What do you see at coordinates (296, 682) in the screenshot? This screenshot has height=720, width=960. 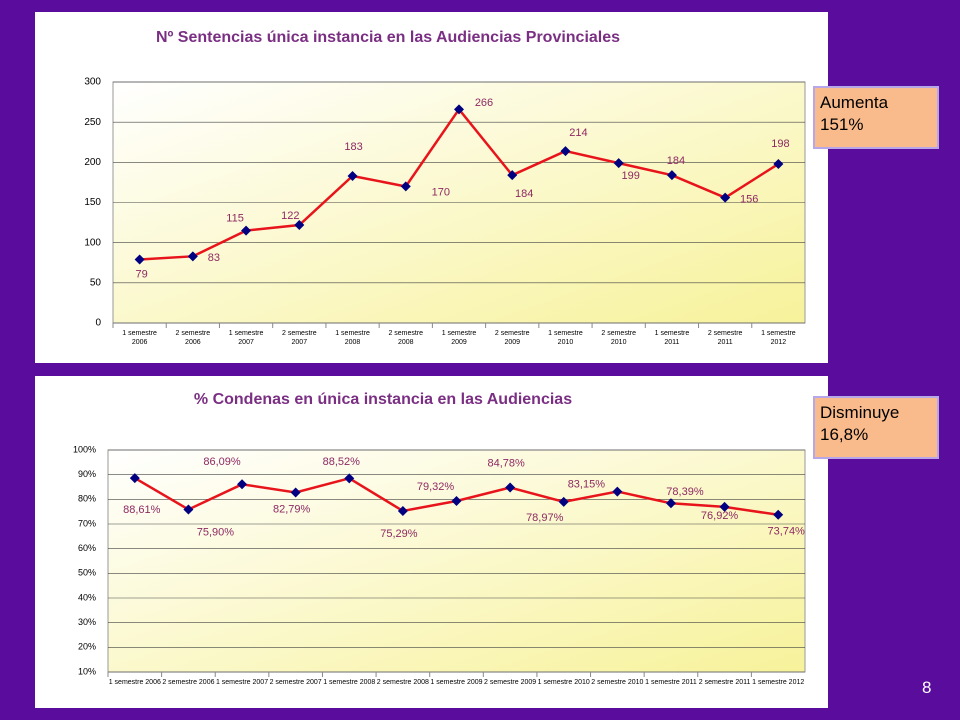 I see `x-tick-line: 2 semestre 2007` at bounding box center [296, 682].